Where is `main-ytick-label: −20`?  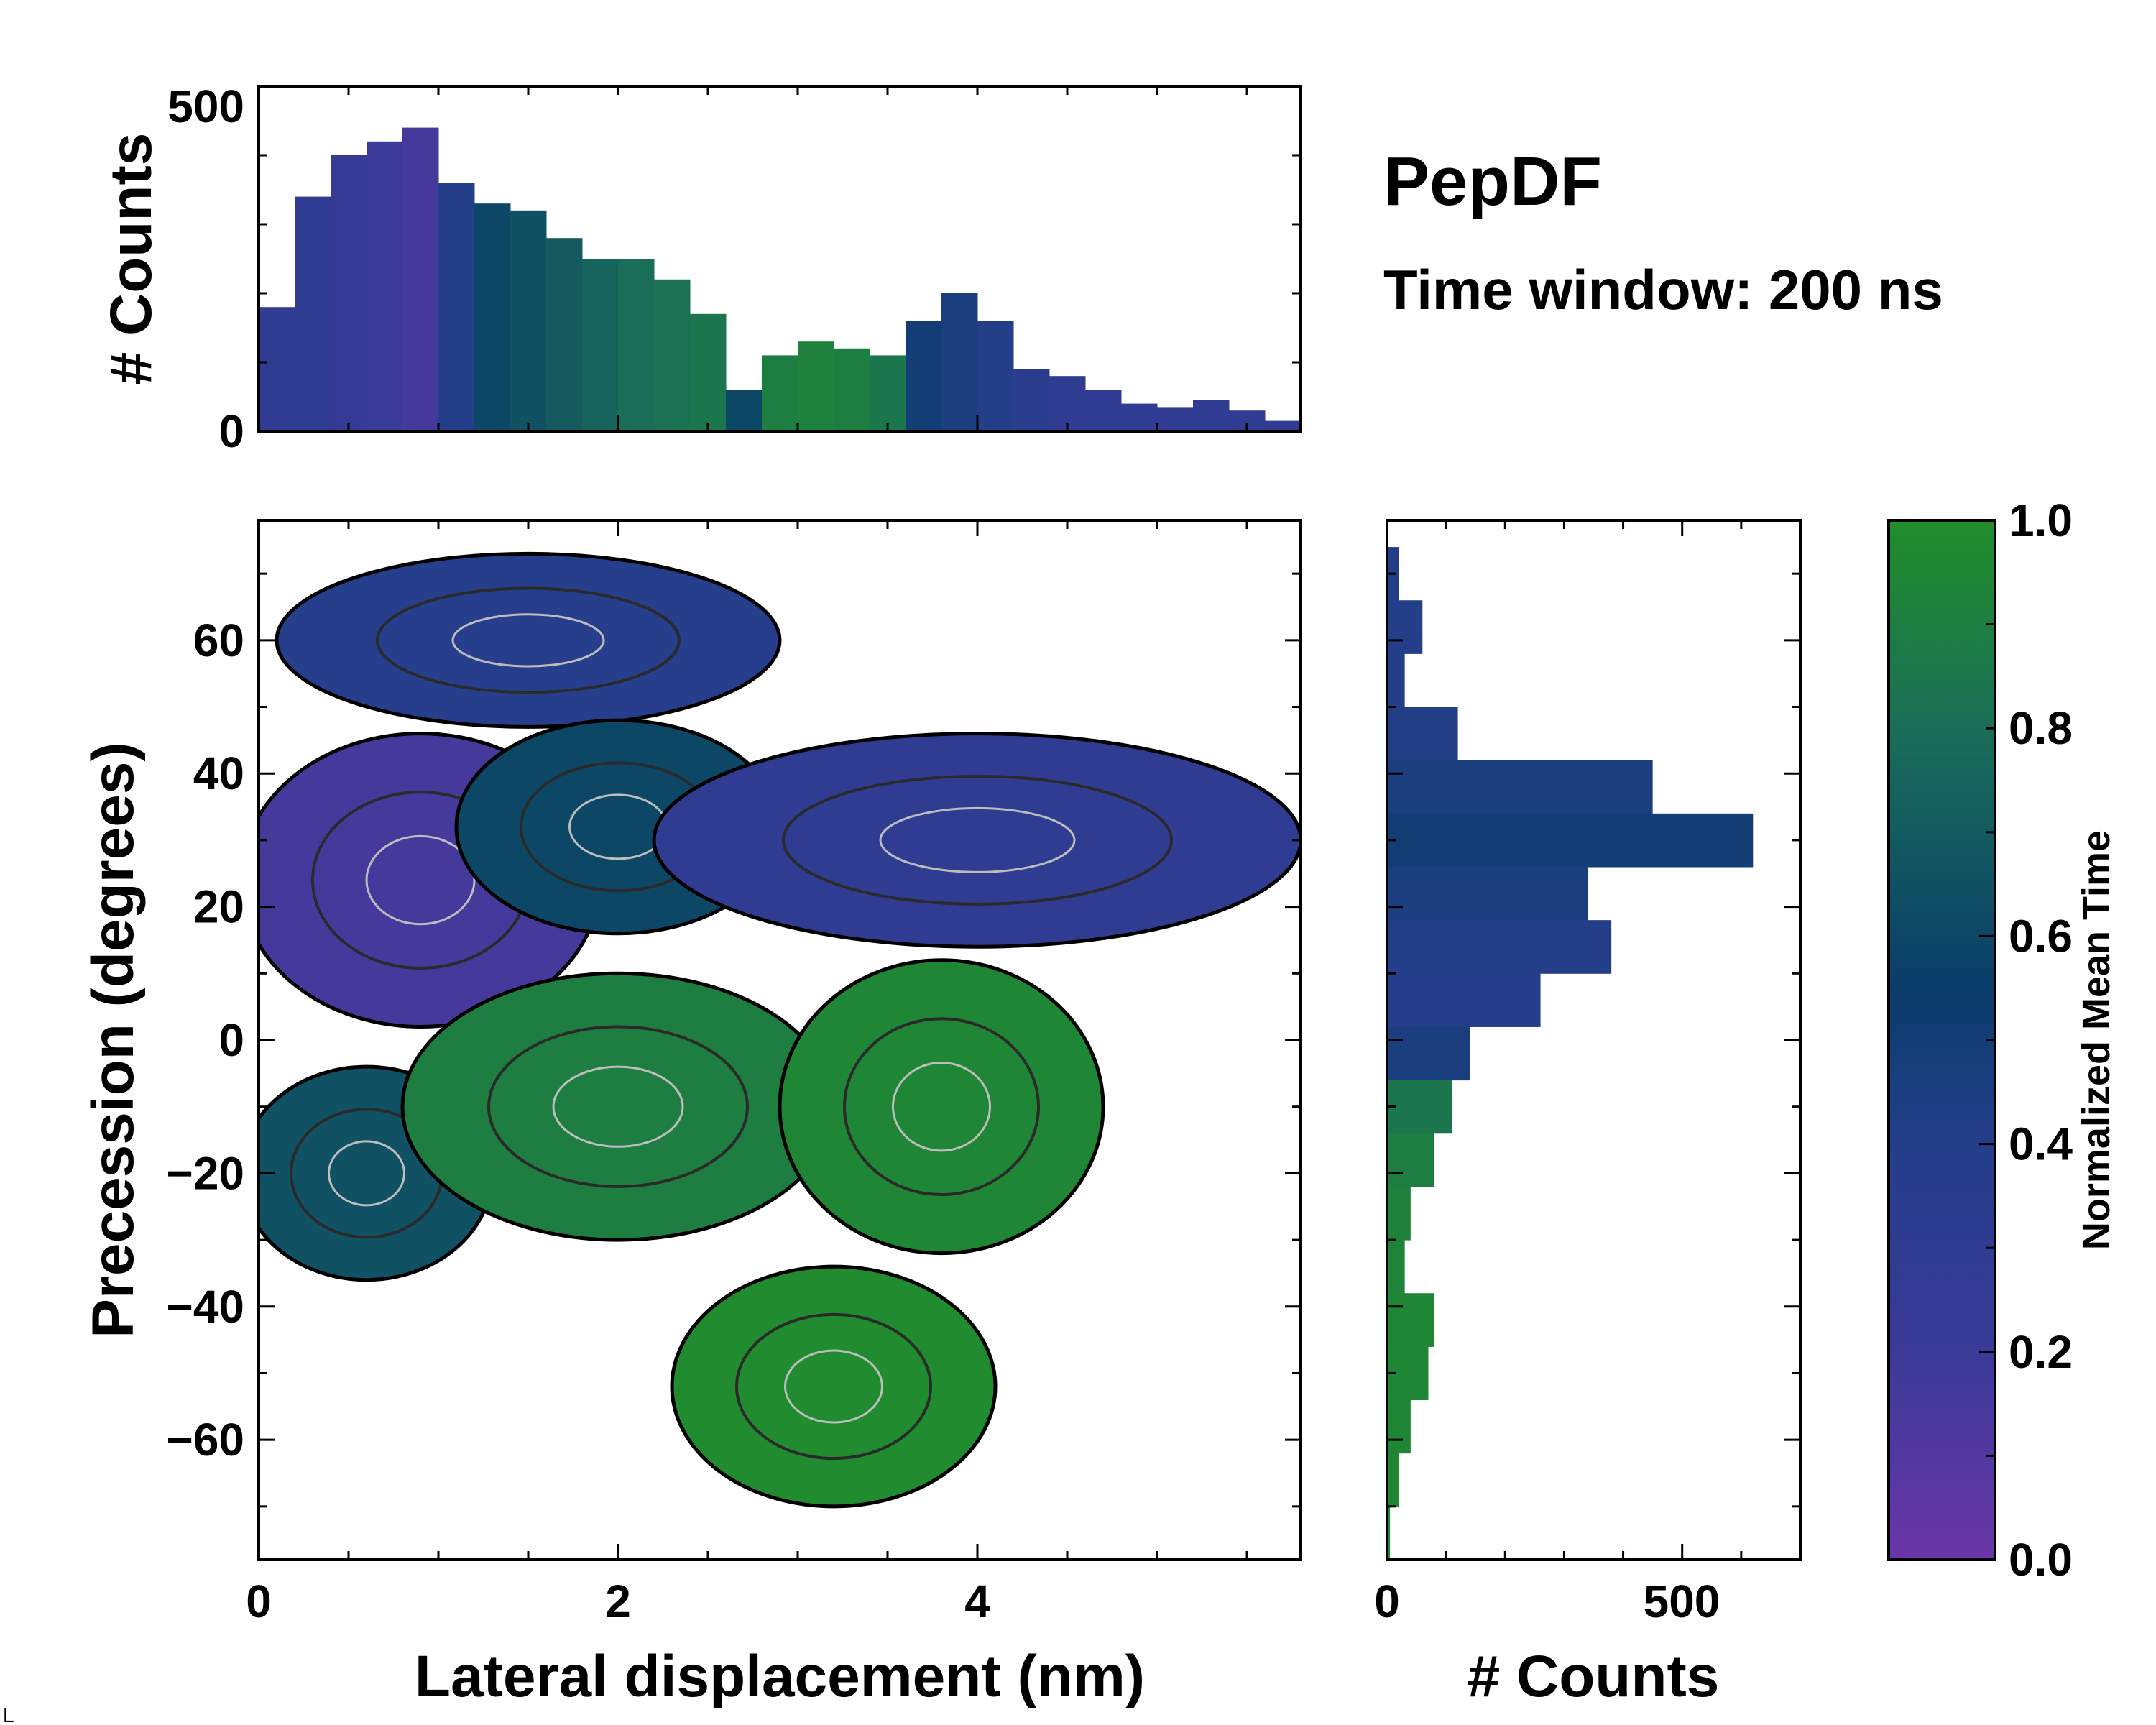 main-ytick-label: −20 is located at coordinates (205, 1173).